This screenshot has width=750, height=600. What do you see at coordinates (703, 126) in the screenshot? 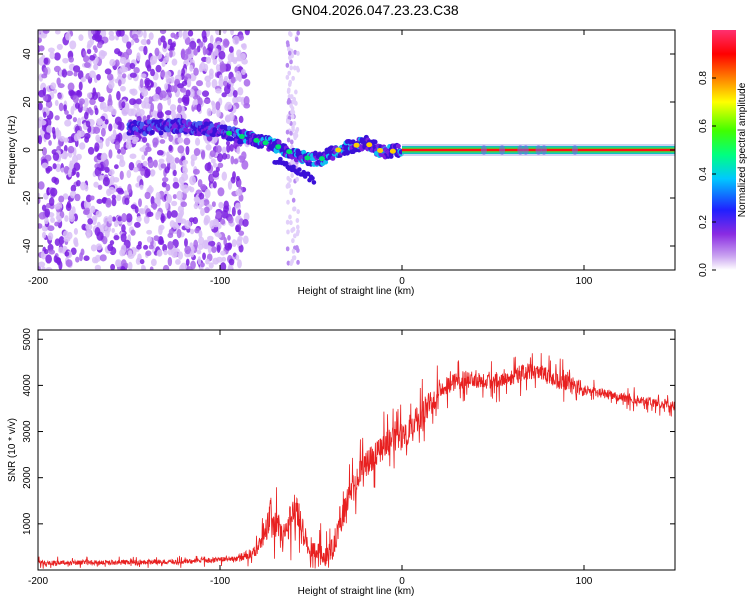
I see `colorbar-tick-label: 0.6` at bounding box center [703, 126].